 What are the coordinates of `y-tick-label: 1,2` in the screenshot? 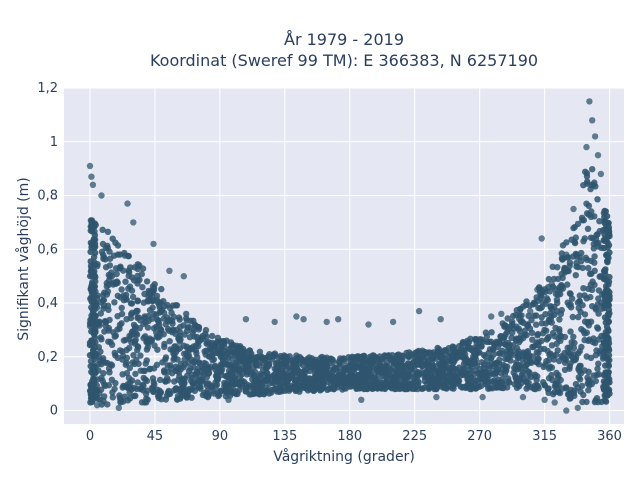 It's located at (47, 88).